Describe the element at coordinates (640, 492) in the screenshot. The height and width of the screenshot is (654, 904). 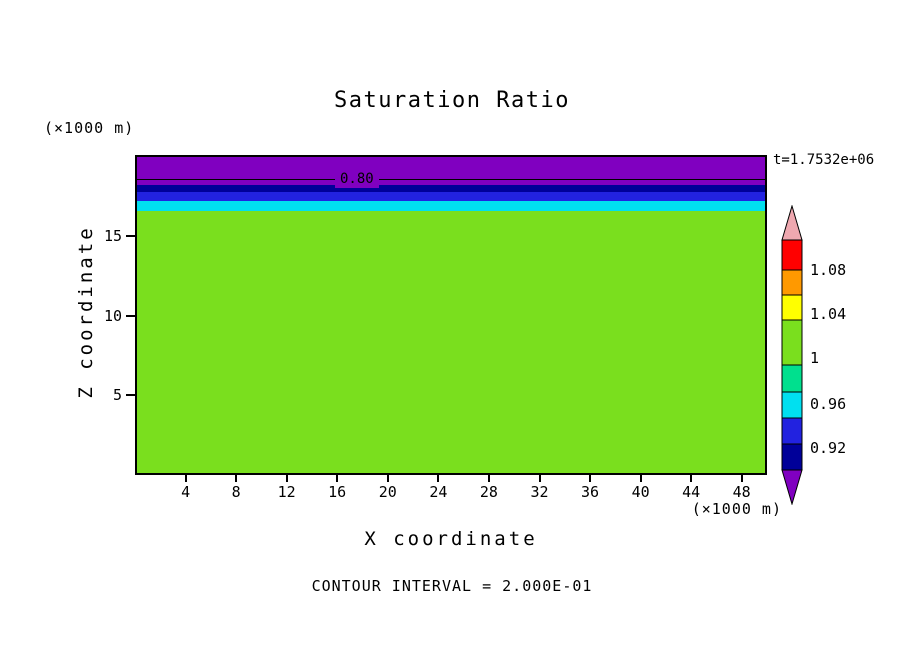
I see `x-tick-label: 40` at that location.